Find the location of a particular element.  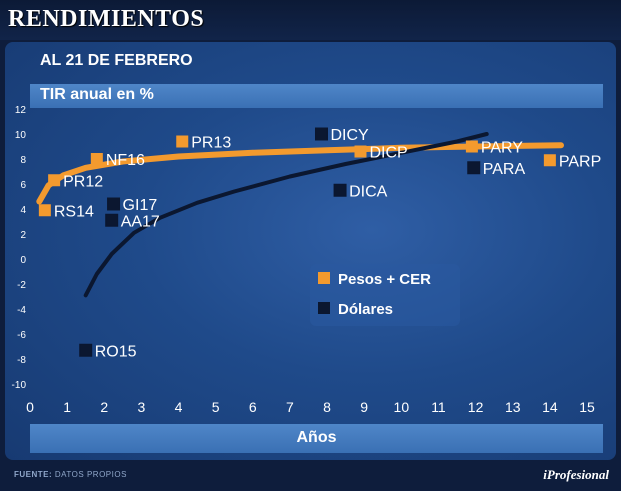

data-label-pr13: PR13 is located at coordinates (211, 143).